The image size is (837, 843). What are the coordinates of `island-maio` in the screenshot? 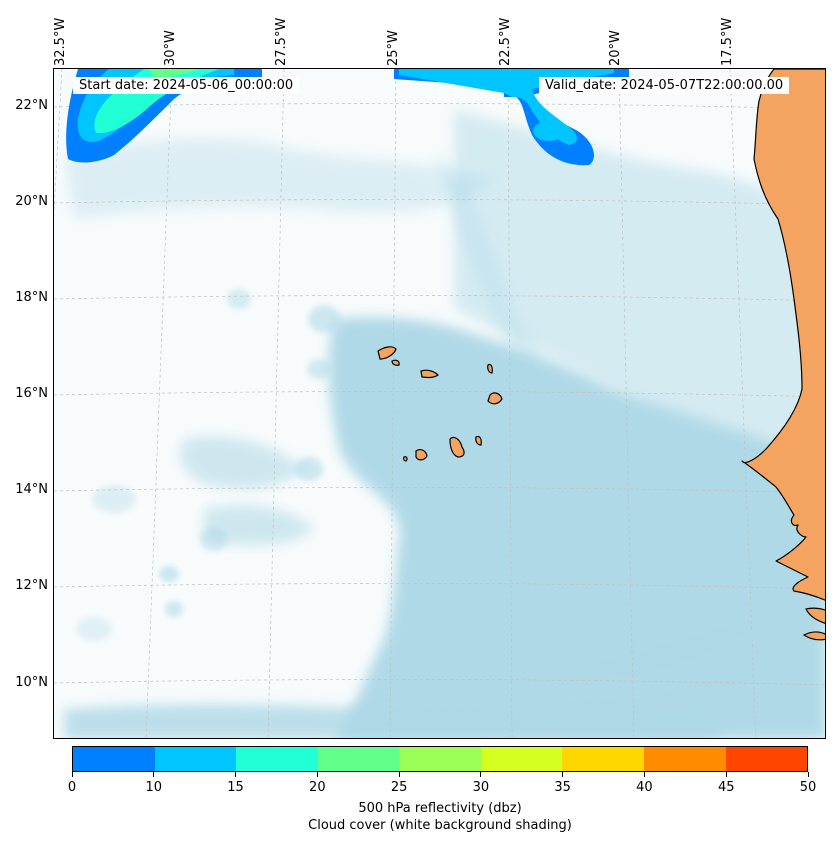 It's located at (478, 440).